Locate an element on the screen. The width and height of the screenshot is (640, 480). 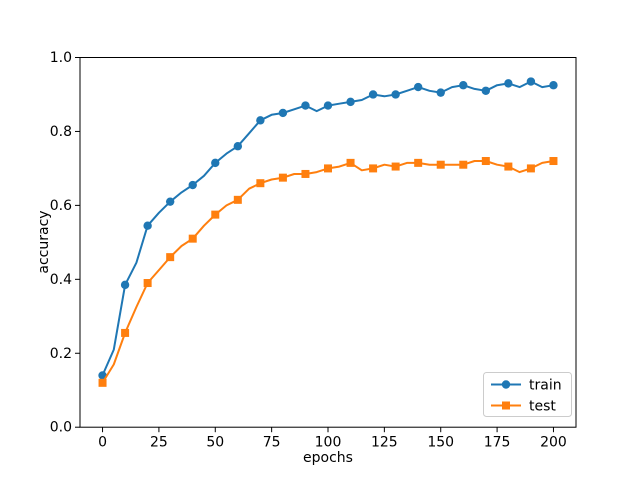
legend-label-test: test is located at coordinates (542, 407).